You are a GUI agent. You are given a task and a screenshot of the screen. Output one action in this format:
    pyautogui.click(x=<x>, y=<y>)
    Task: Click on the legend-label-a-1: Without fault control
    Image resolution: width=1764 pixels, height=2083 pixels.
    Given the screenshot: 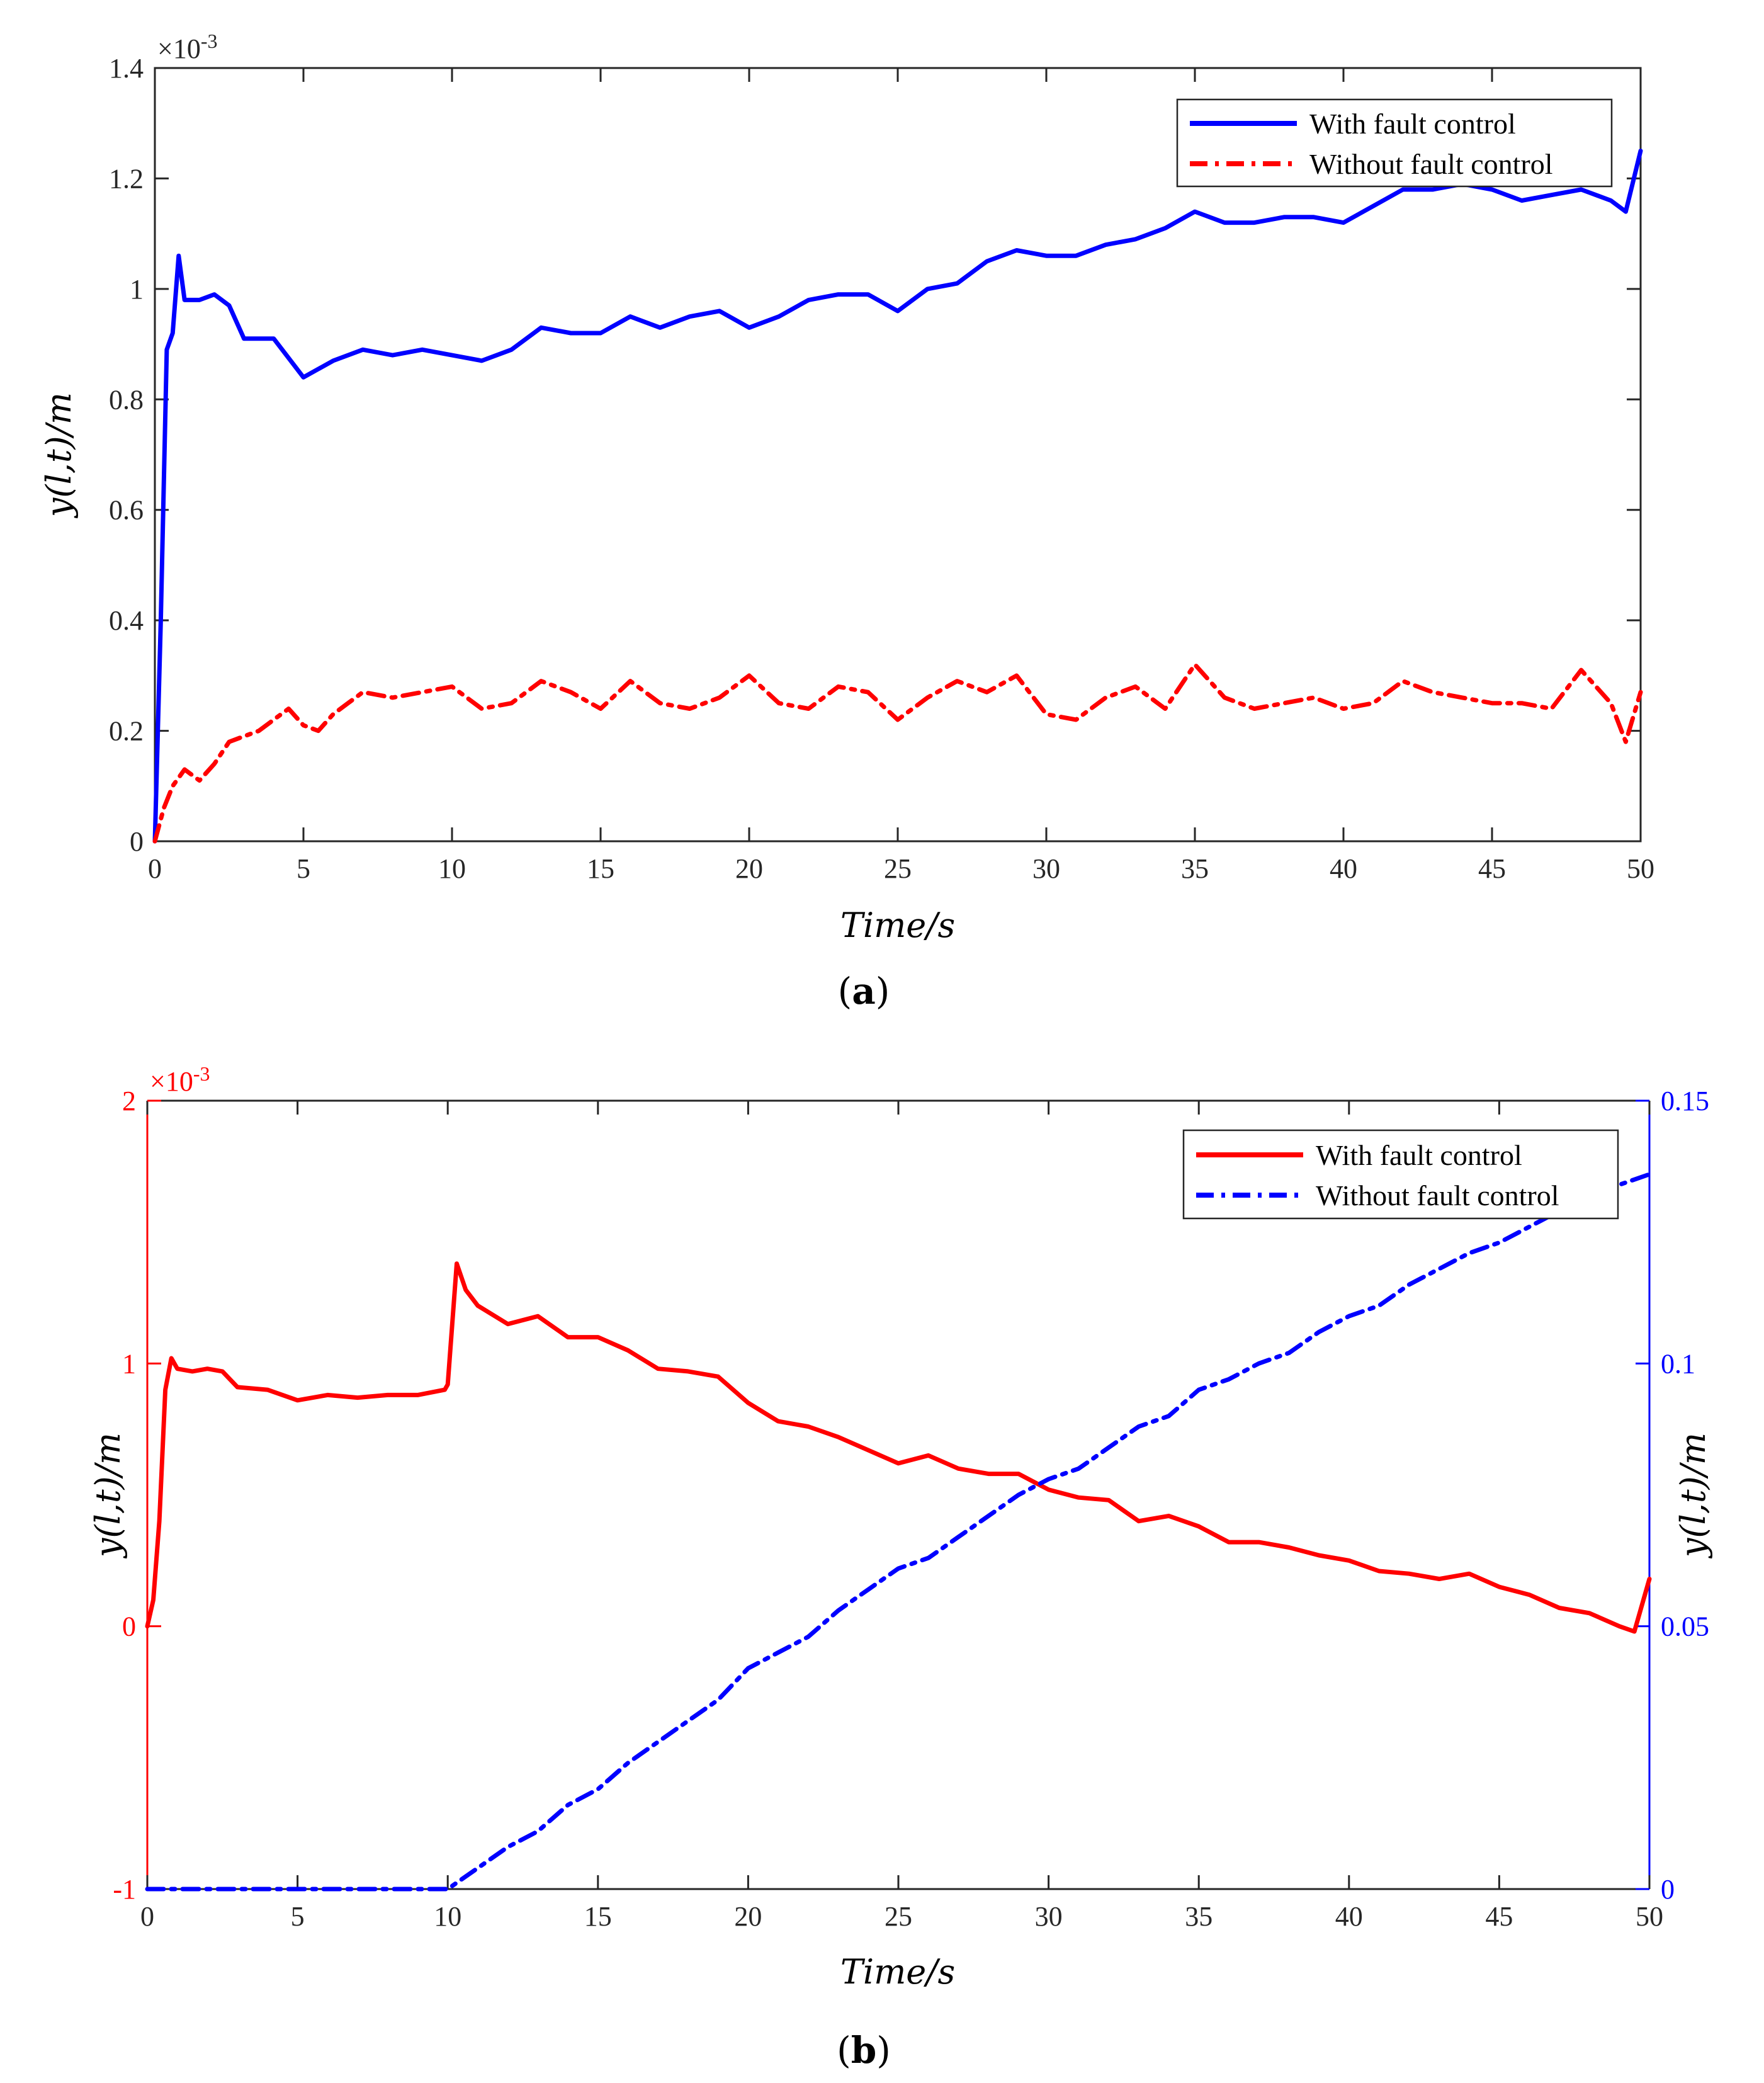 What is the action you would take?
    pyautogui.click(x=1431, y=164)
    